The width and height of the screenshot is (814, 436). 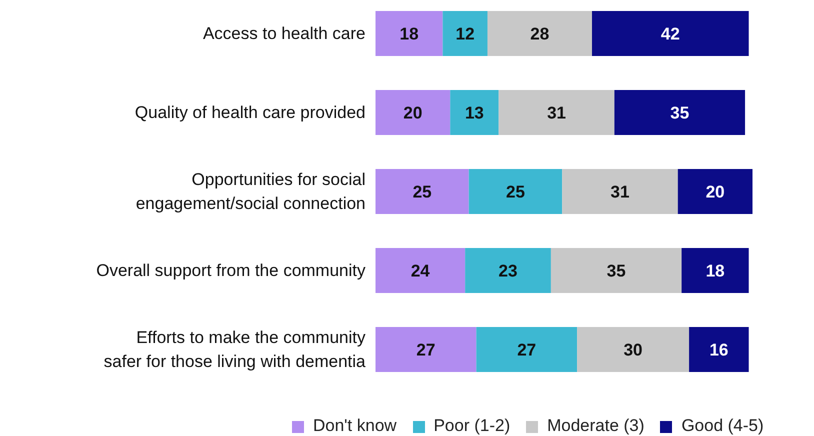 I want to click on data-label: 12, so click(x=465, y=34).